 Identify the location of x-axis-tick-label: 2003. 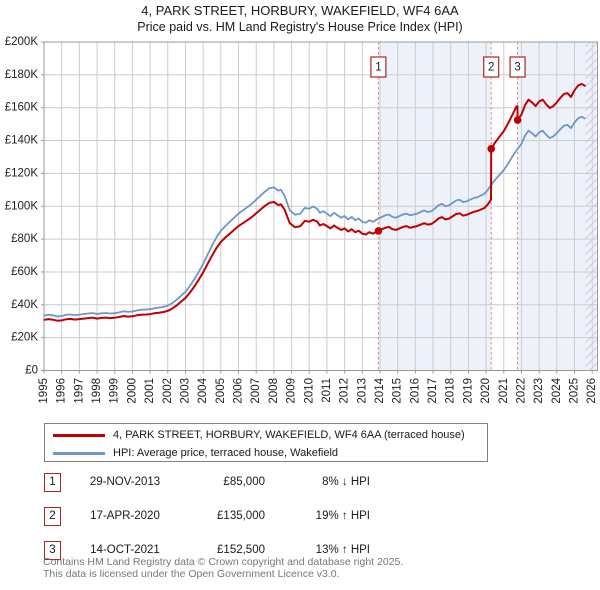
(185, 391).